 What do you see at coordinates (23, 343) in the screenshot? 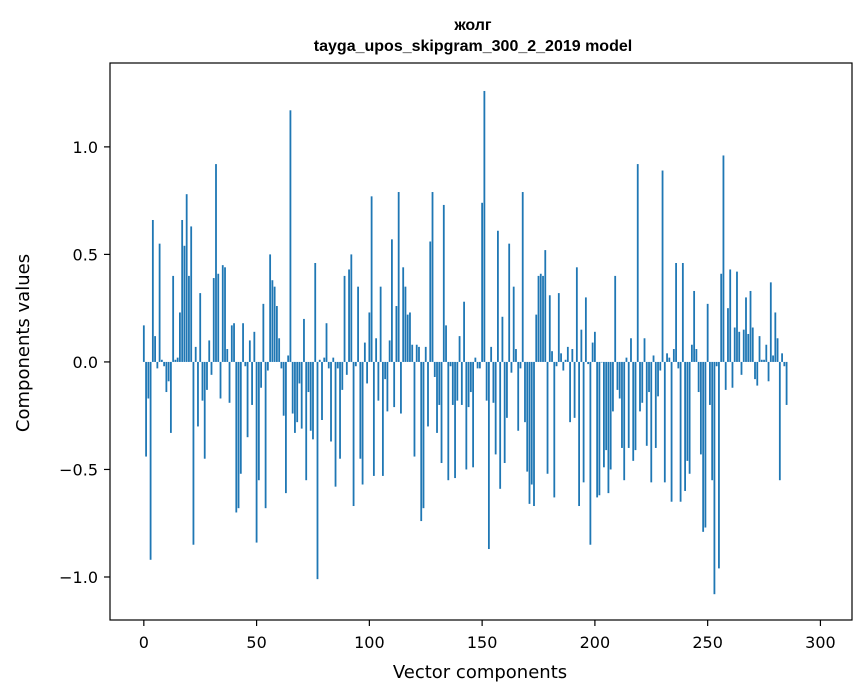
I see `y-axis-label: Components values` at bounding box center [23, 343].